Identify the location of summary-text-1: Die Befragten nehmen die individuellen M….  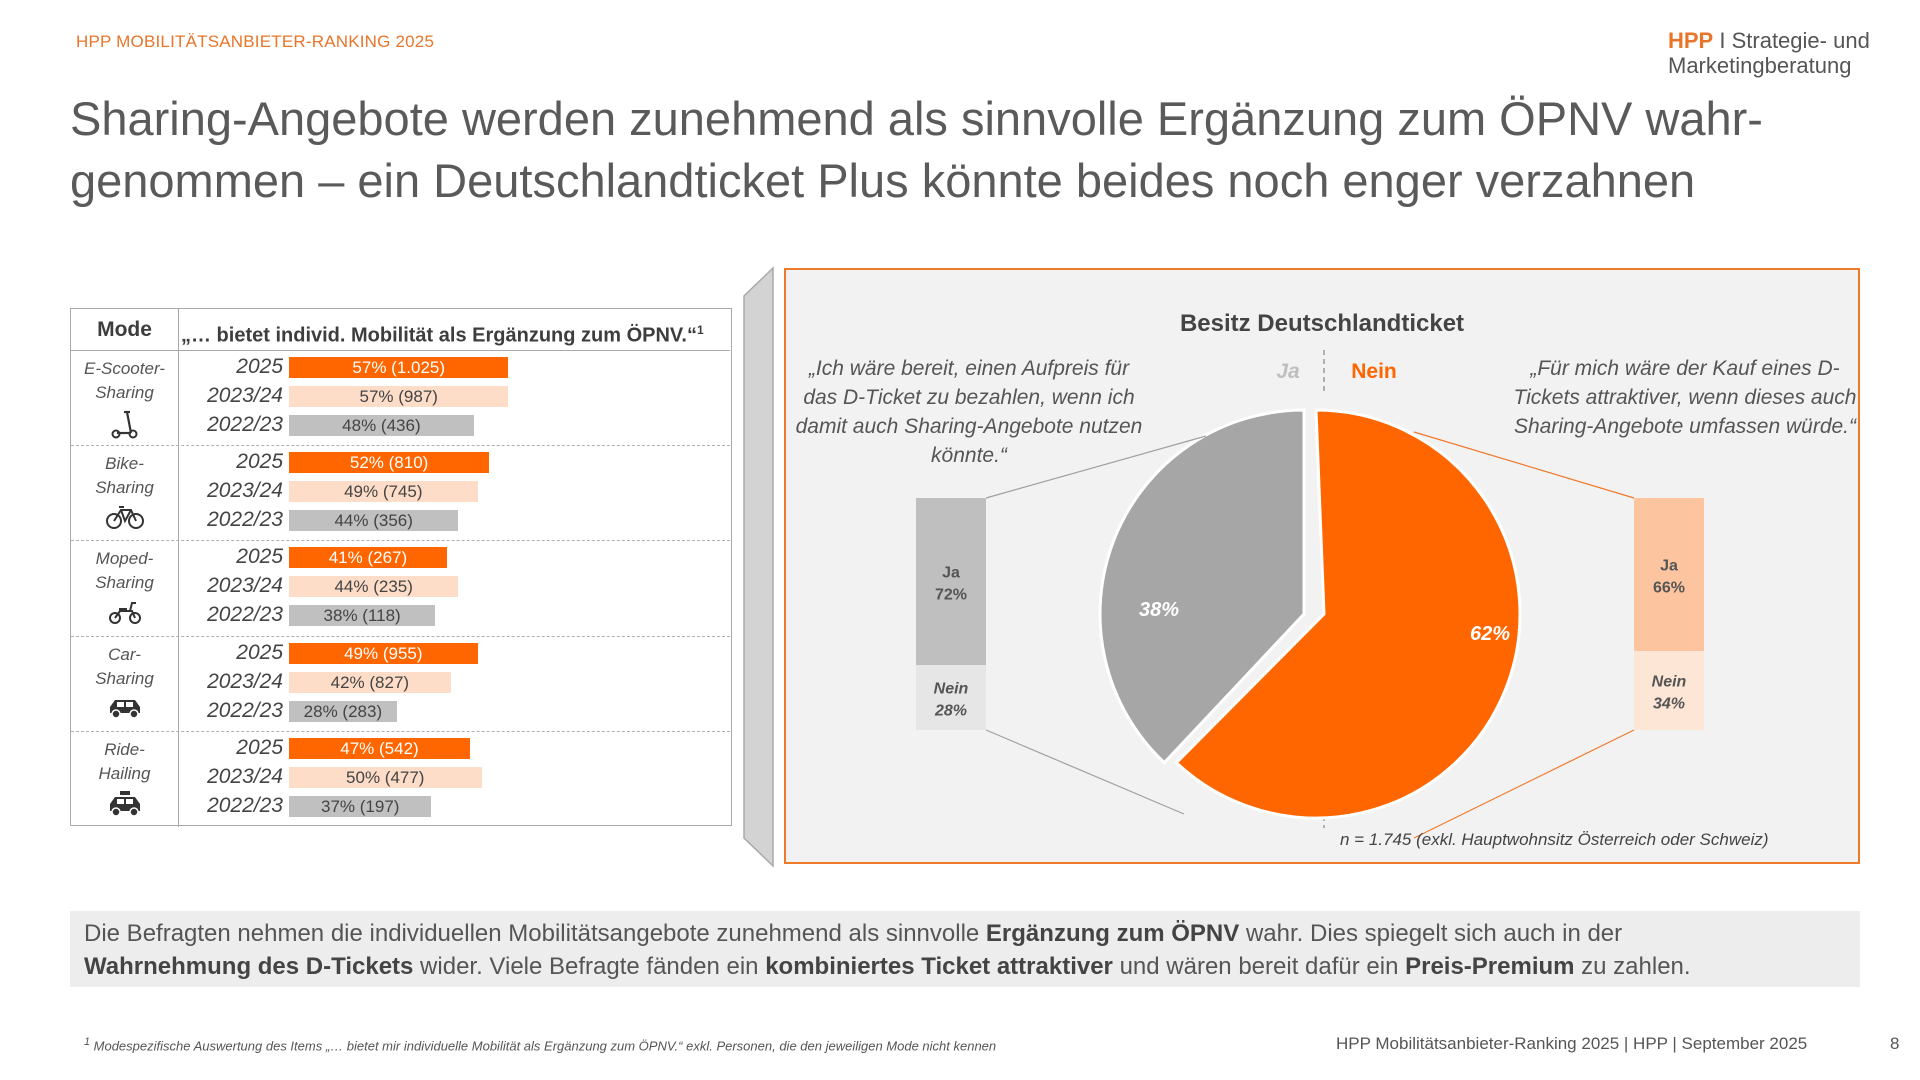
(535, 933).